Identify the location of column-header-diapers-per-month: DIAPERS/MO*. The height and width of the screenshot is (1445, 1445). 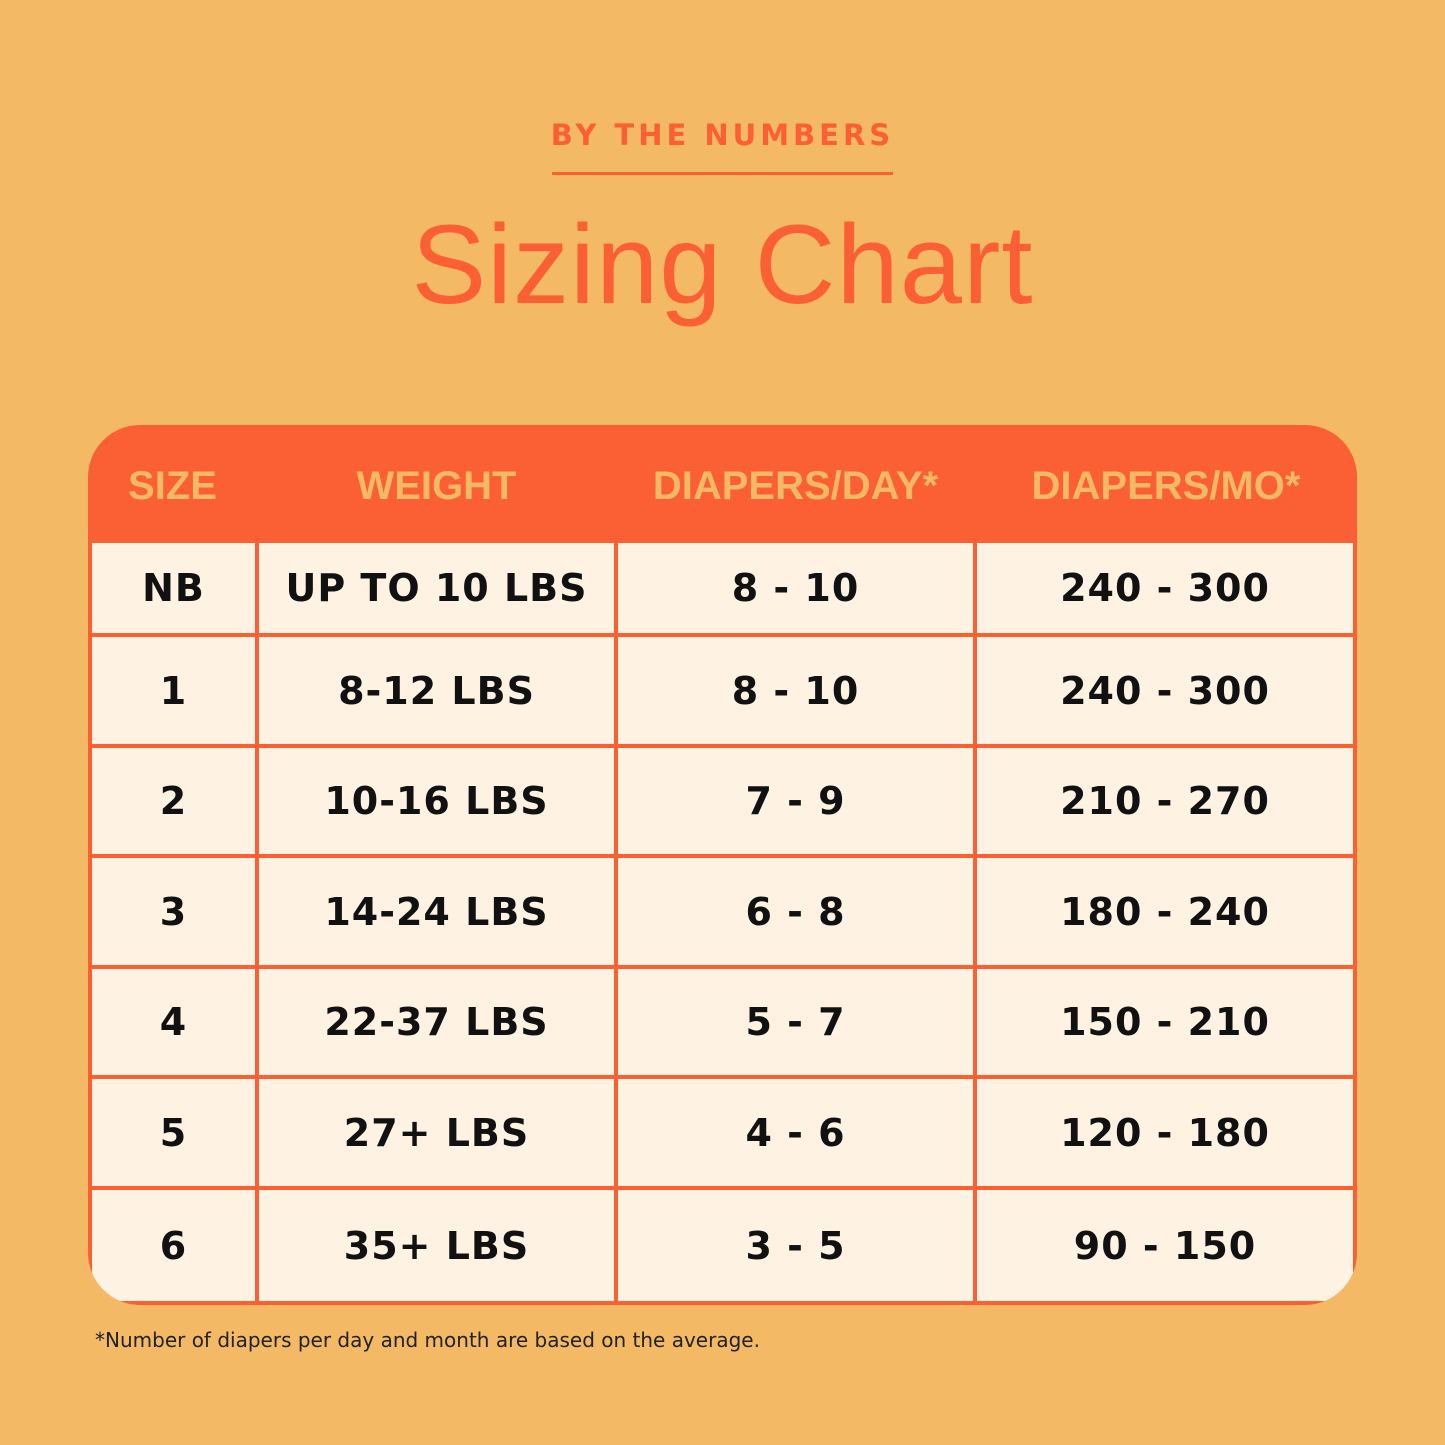
(1166, 485).